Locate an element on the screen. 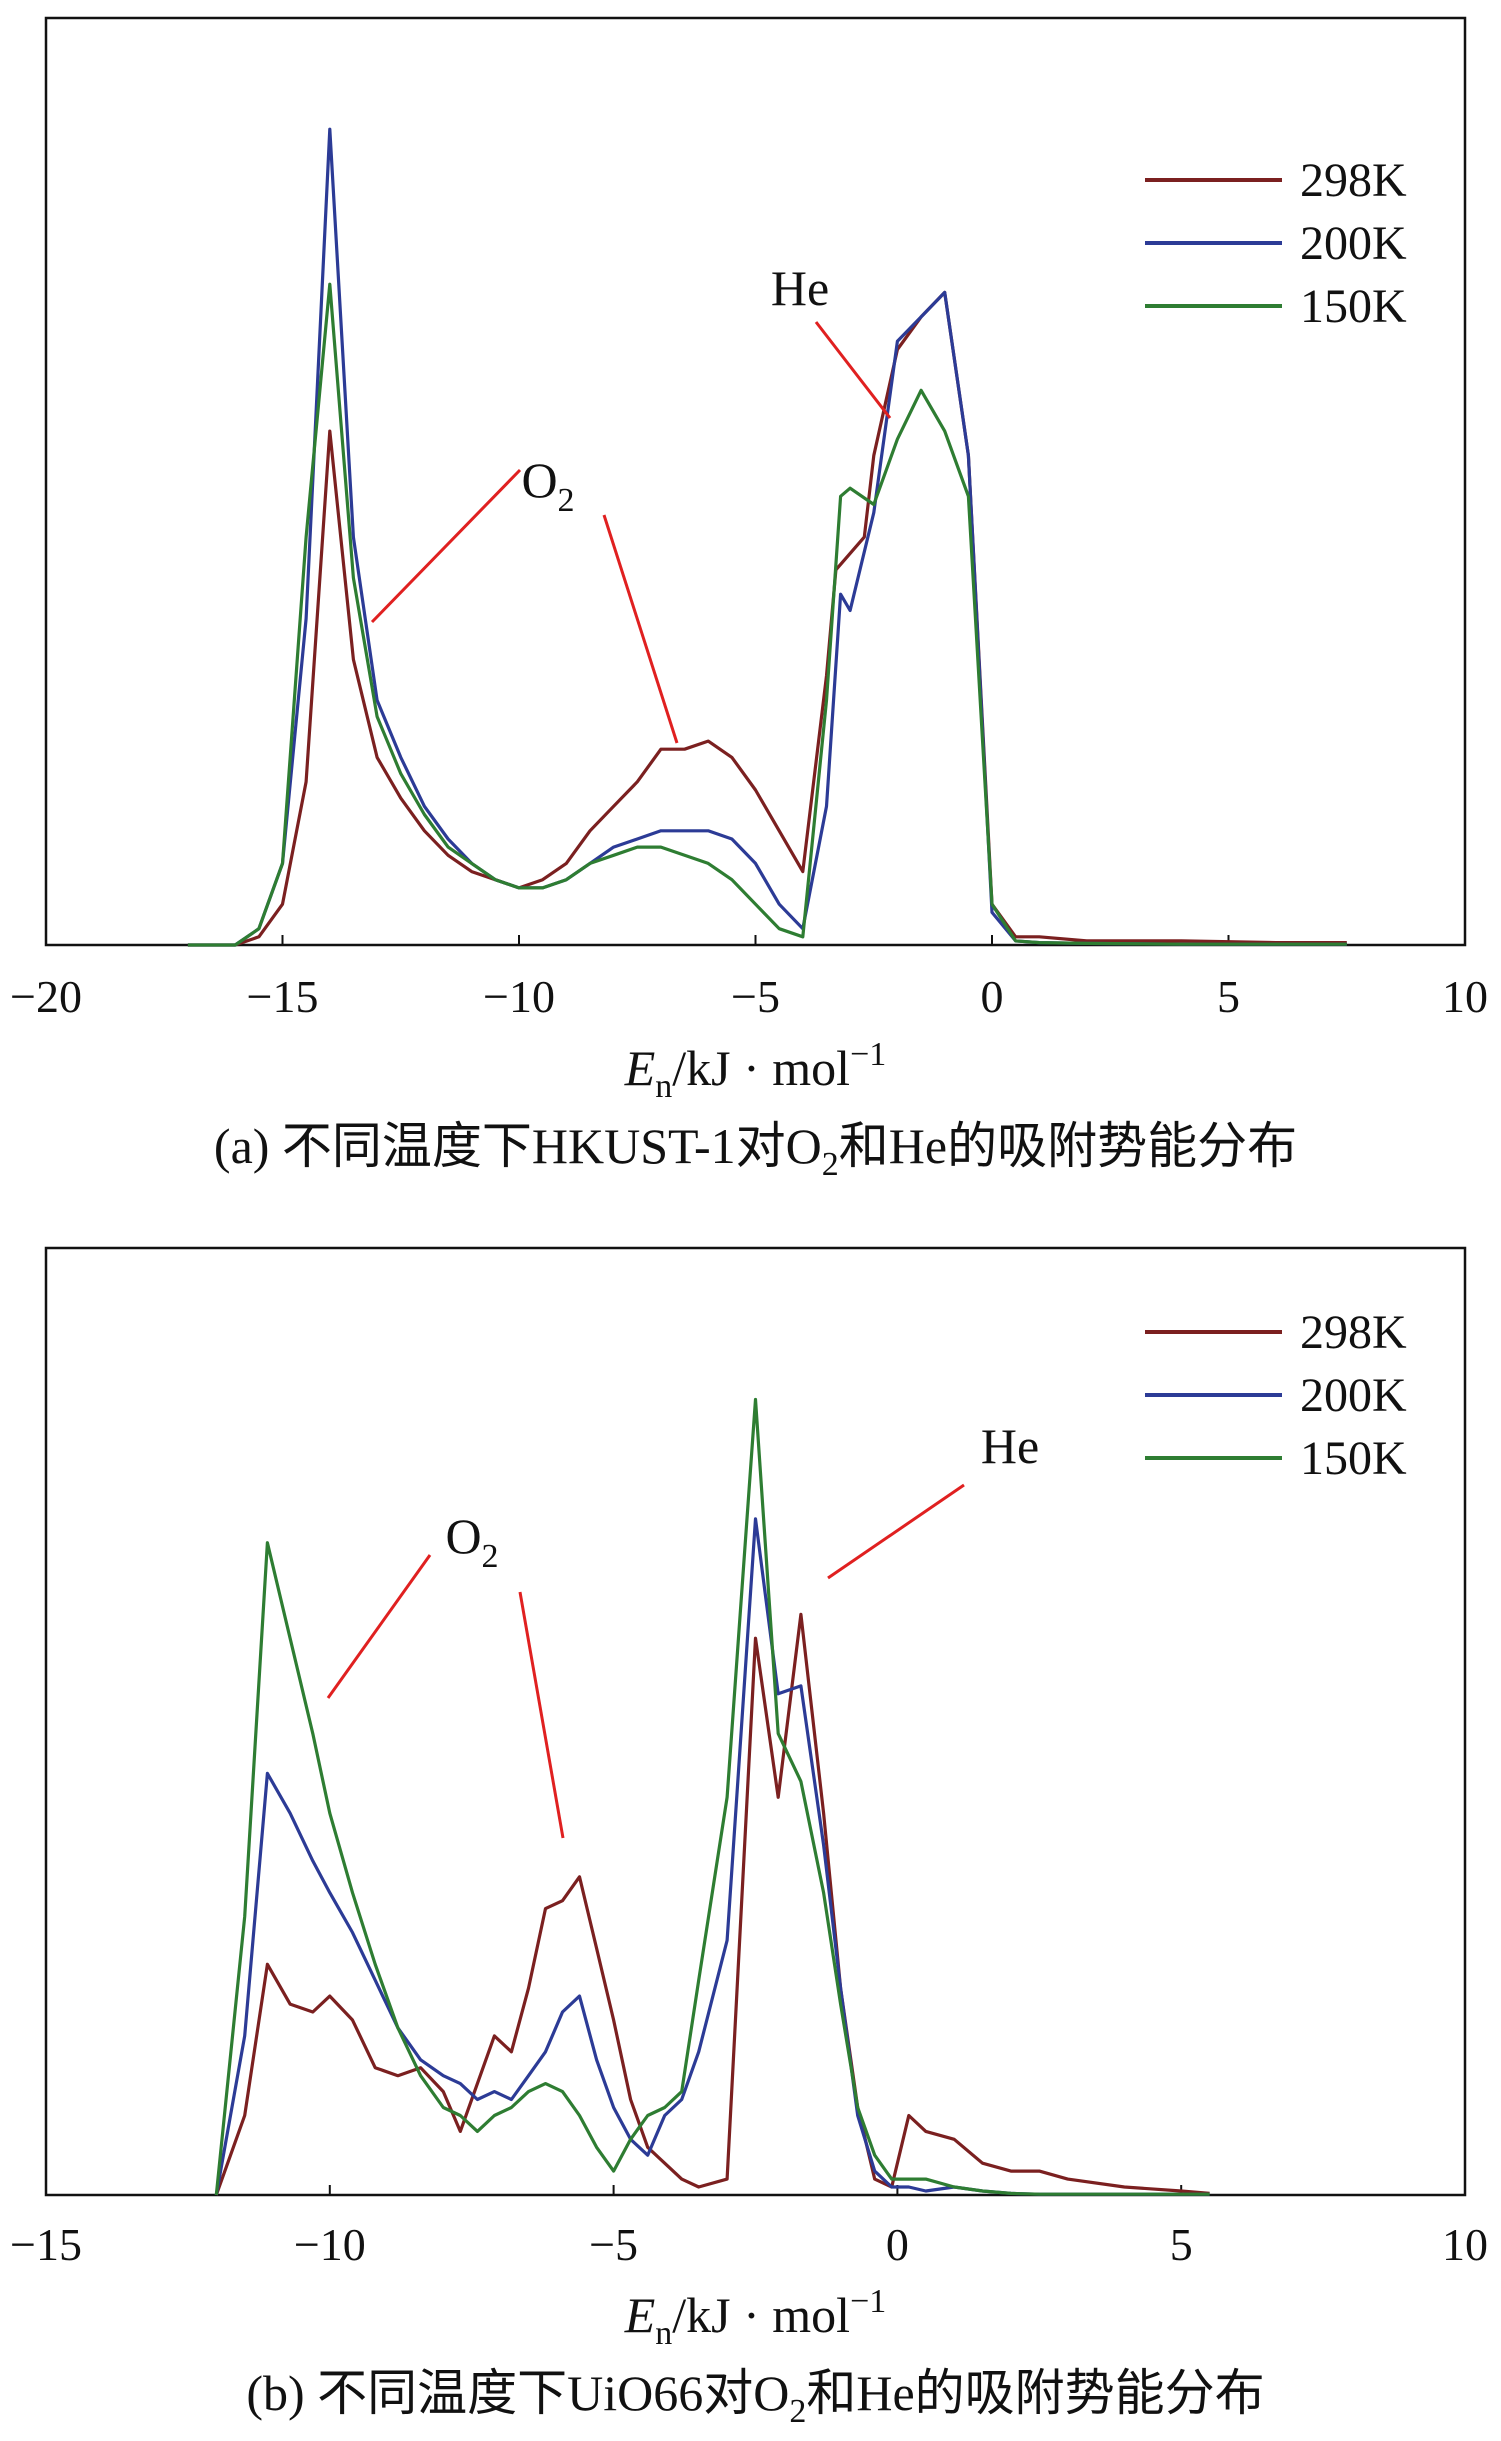 This screenshot has height=2441, width=1501. x-tick-label: −20 is located at coordinates (46, 996).